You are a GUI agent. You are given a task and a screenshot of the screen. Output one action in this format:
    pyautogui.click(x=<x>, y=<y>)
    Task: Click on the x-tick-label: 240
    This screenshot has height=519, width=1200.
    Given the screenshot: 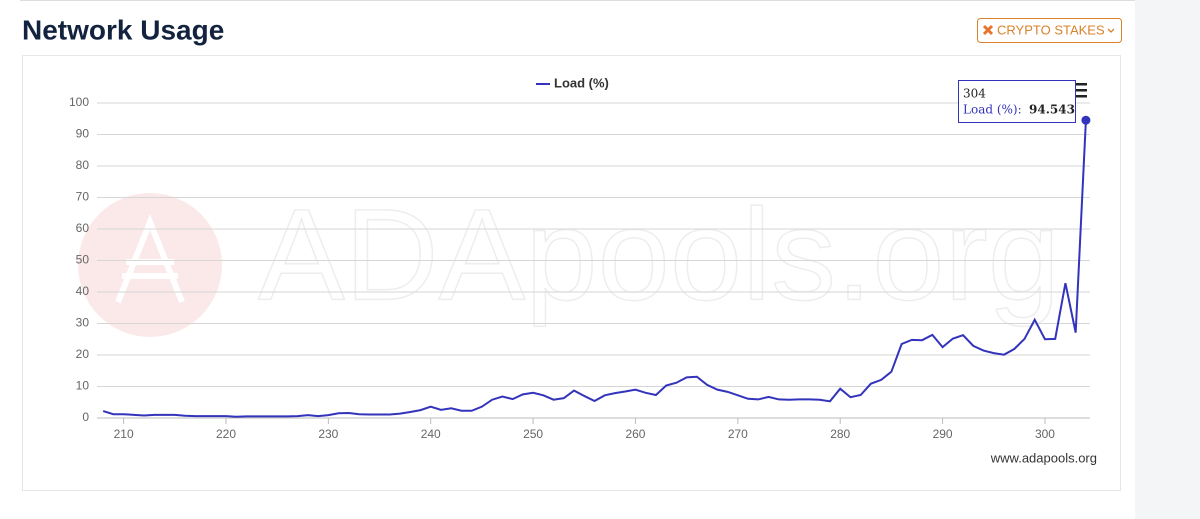 What is the action you would take?
    pyautogui.click(x=431, y=434)
    